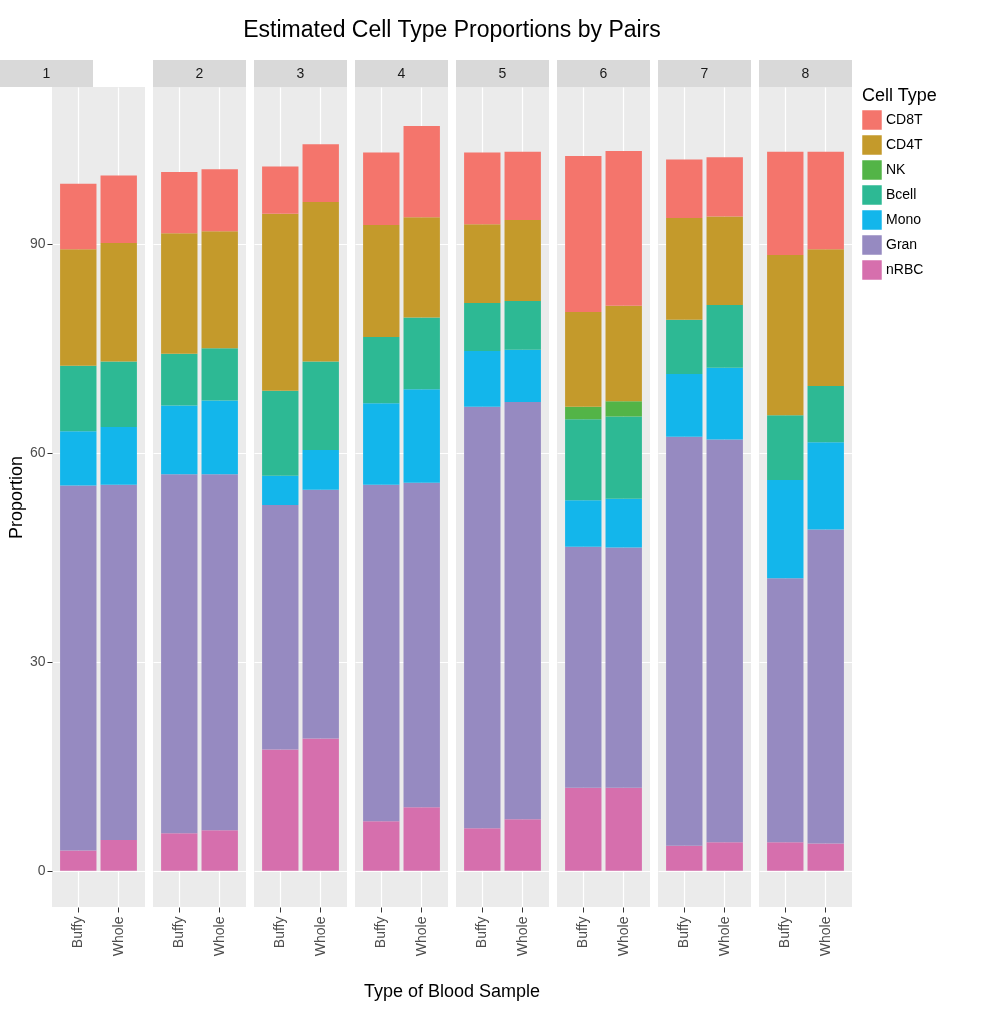 This screenshot has height=1021, width=999. I want to click on y-tick-label: 30, so click(37, 661).